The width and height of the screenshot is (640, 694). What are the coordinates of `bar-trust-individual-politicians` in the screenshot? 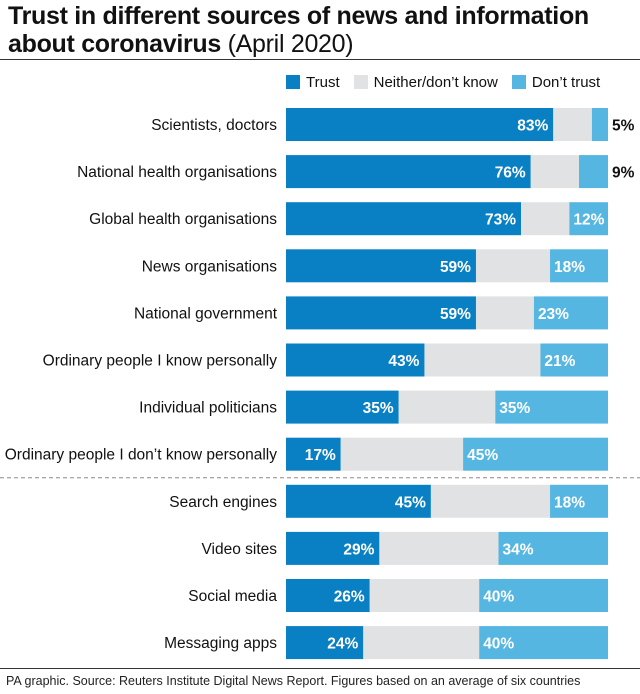 It's located at (342, 407).